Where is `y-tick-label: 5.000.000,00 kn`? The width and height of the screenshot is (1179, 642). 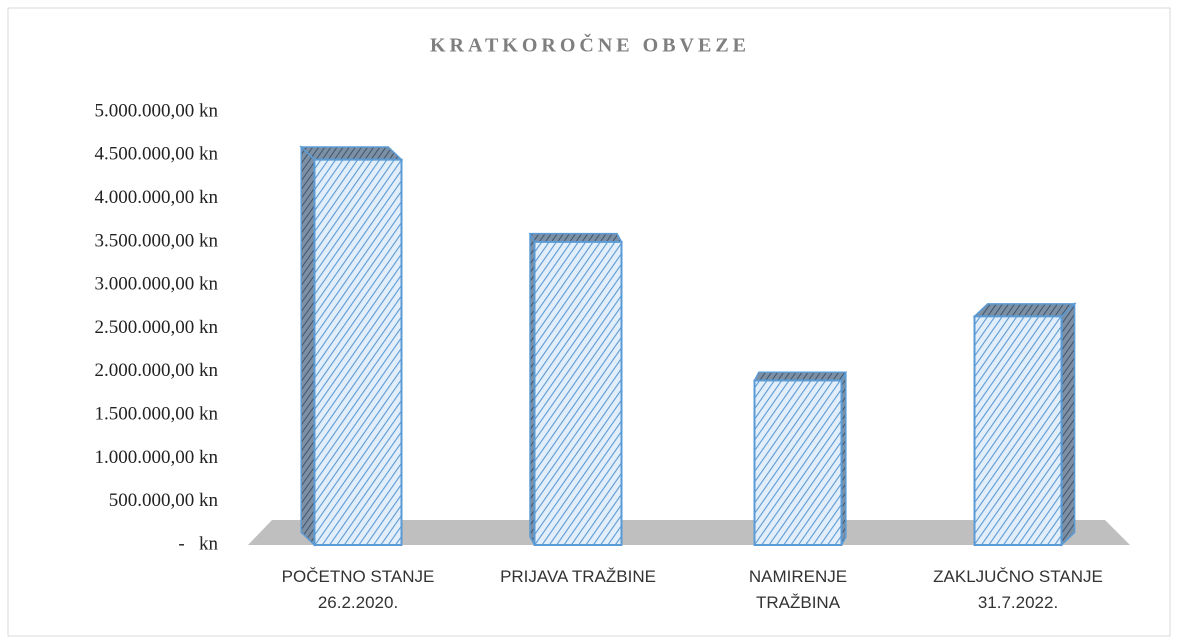 y-tick-label: 5.000.000,00 kn is located at coordinates (157, 110).